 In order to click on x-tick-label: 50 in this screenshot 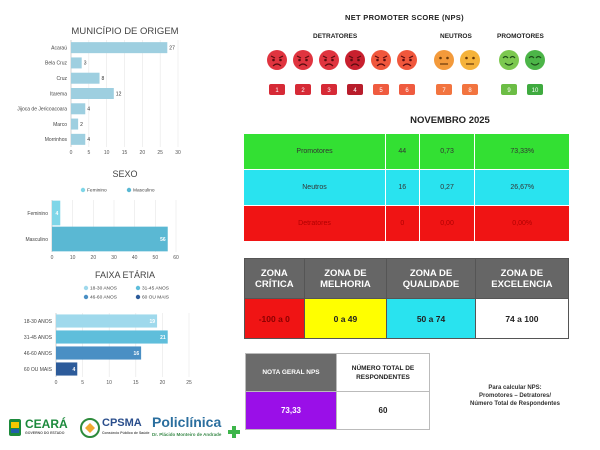, I will do `click(156, 258)`.